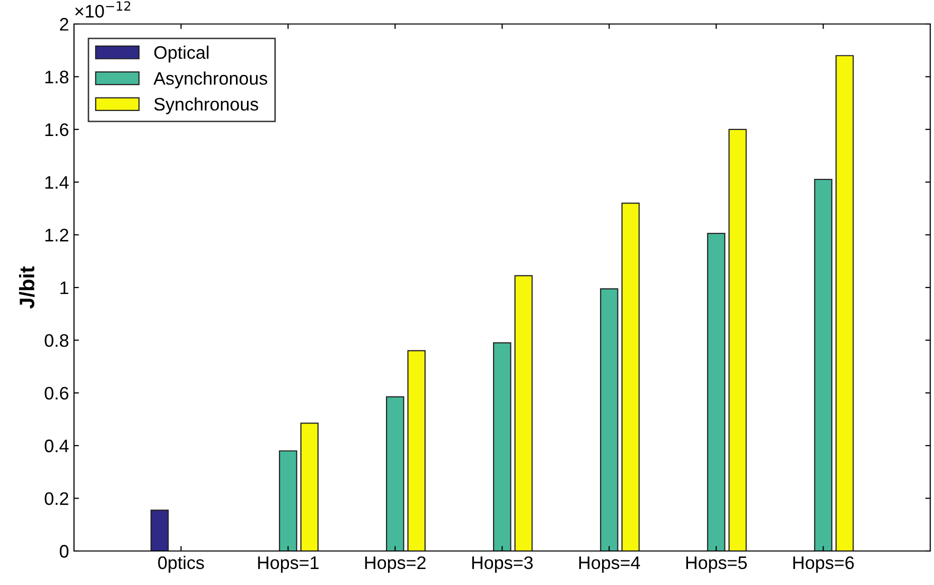 This screenshot has height=585, width=934. Describe the element at coordinates (823, 564) in the screenshot. I see `x-tick-label: Hops=6` at that location.